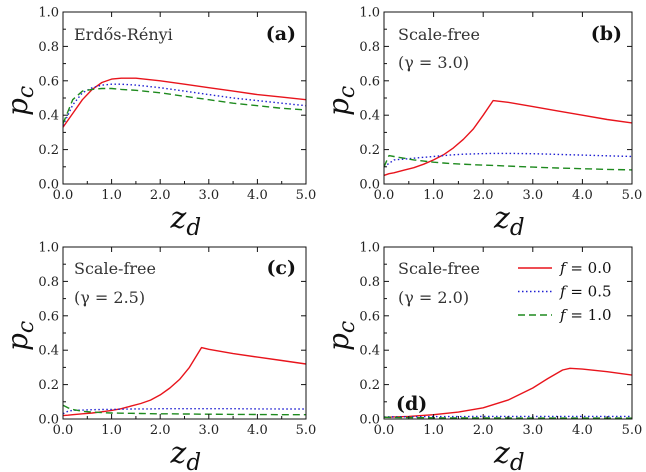 This screenshot has height=472, width=646. I want to click on legend-label-2: f = 0.5, so click(585, 292).